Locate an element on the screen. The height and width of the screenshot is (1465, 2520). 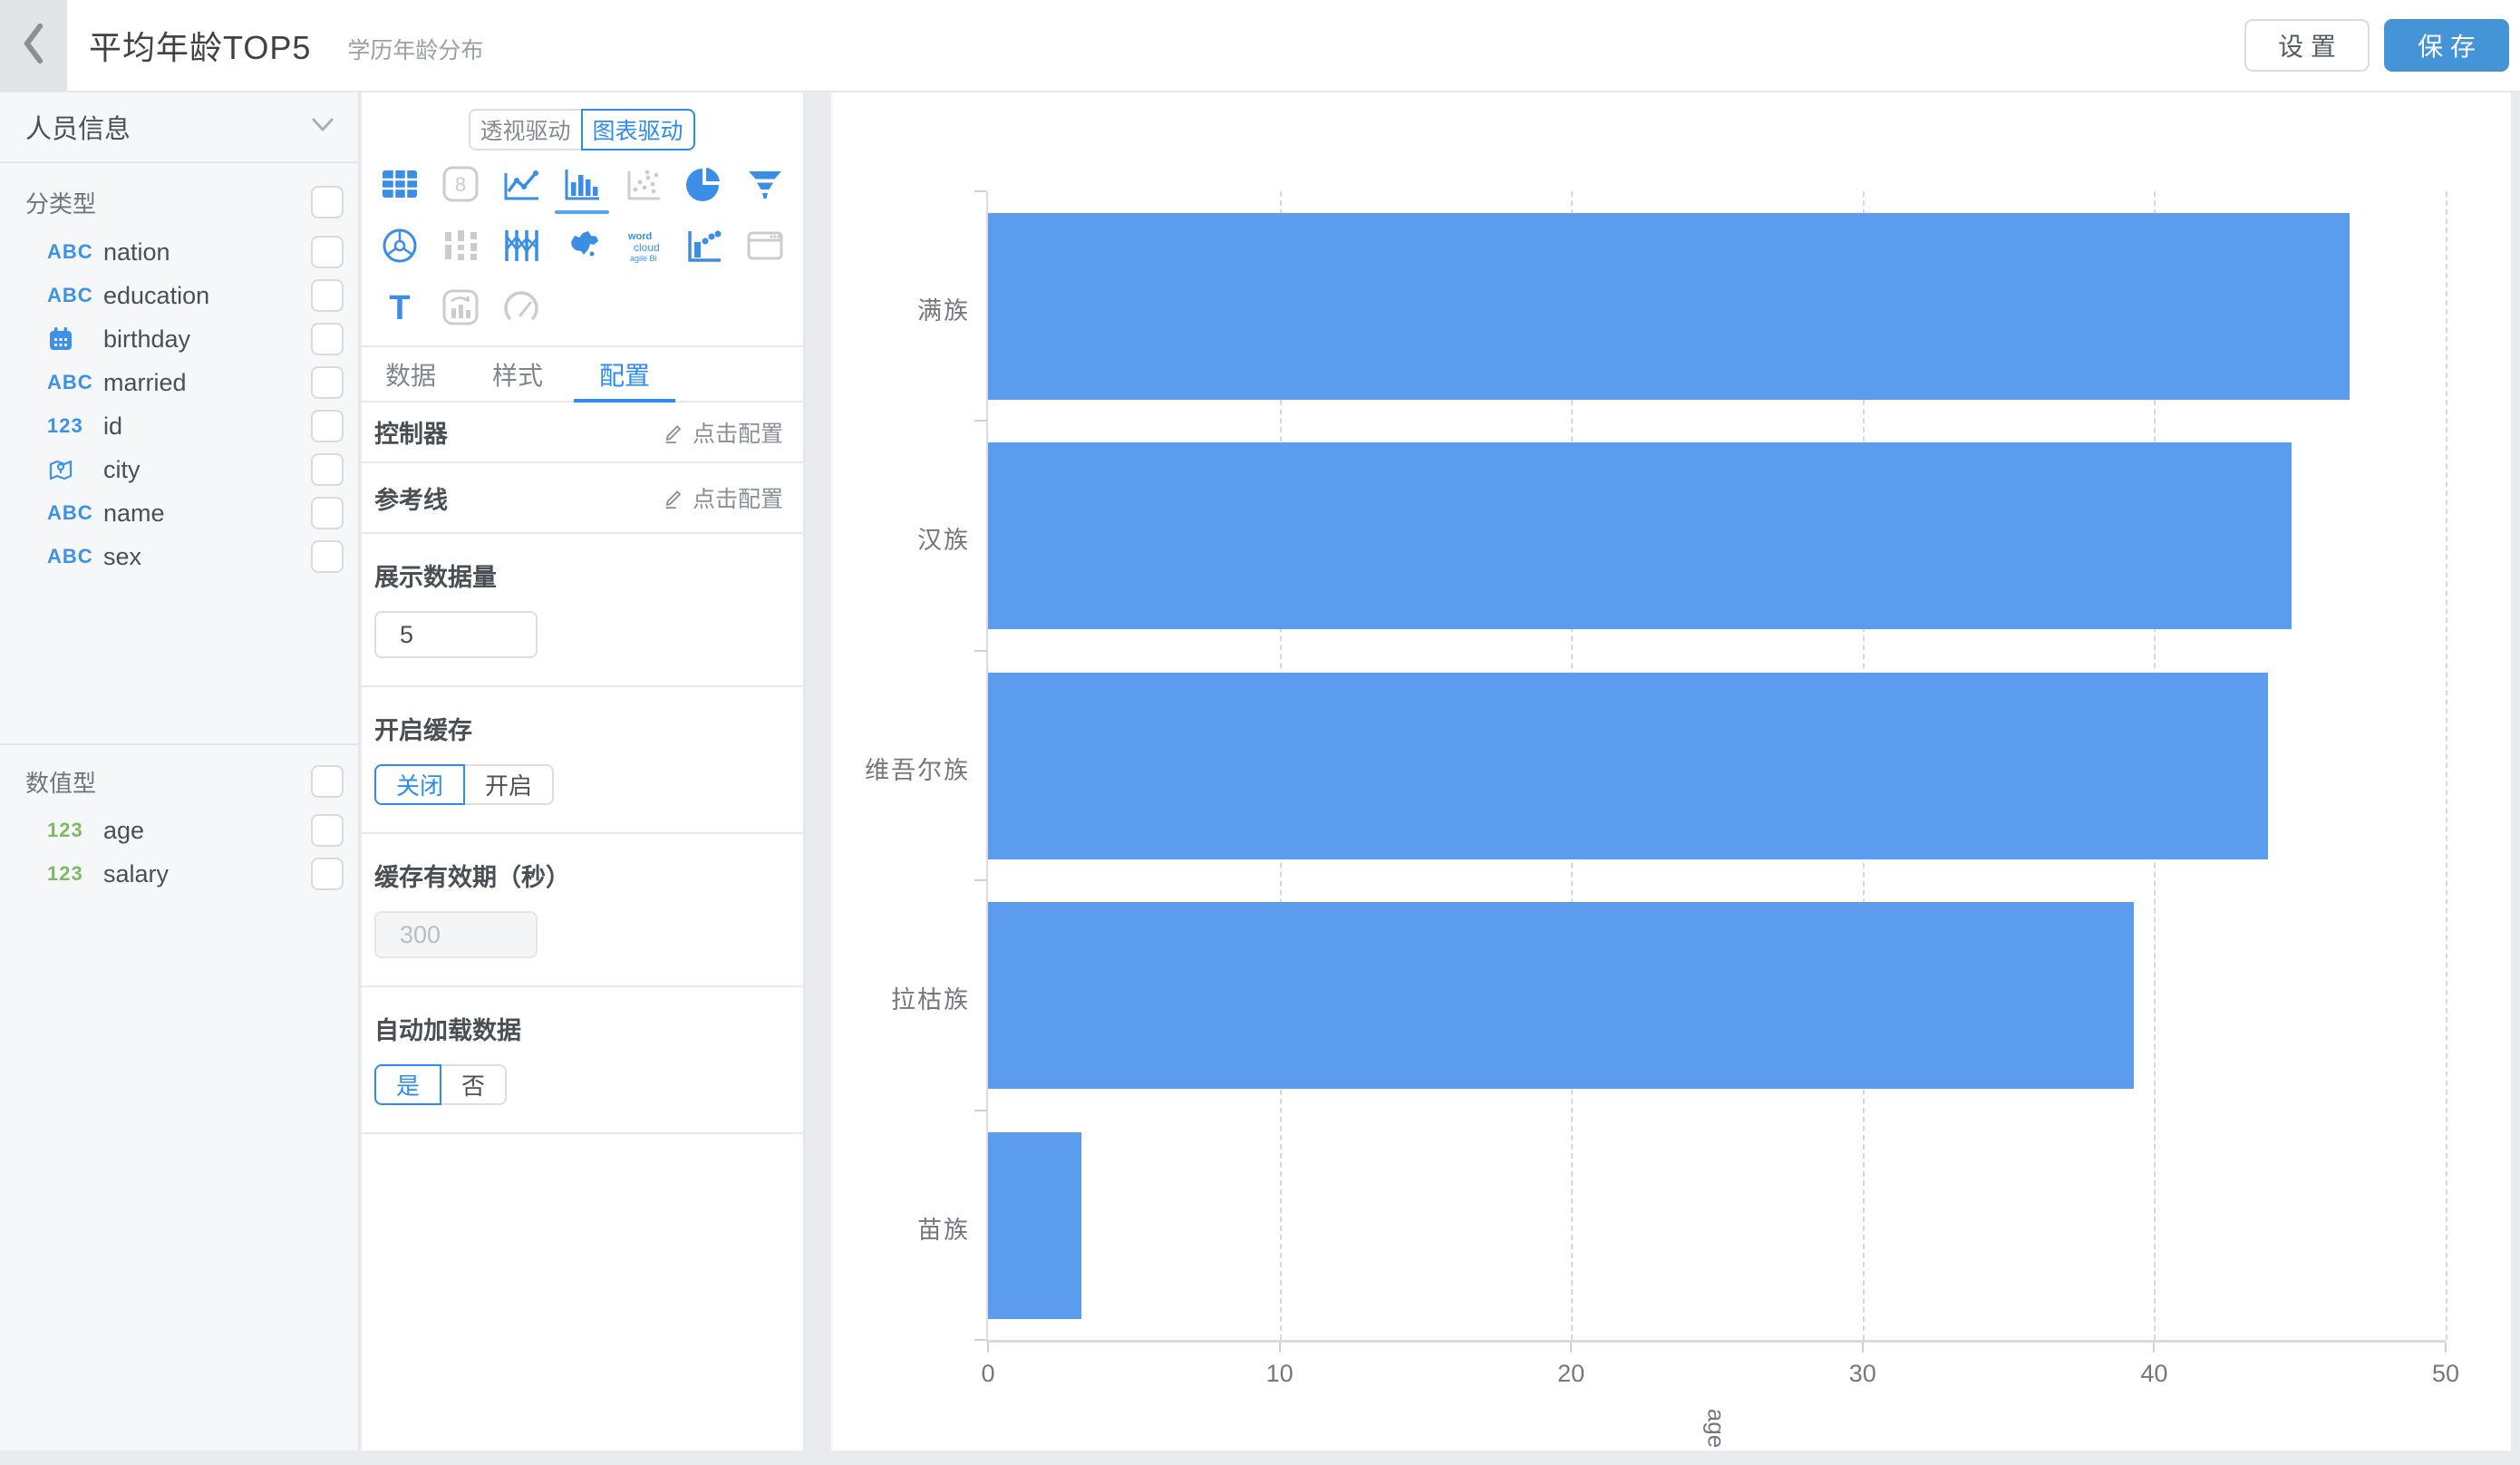
field-label: name is located at coordinates (134, 513).